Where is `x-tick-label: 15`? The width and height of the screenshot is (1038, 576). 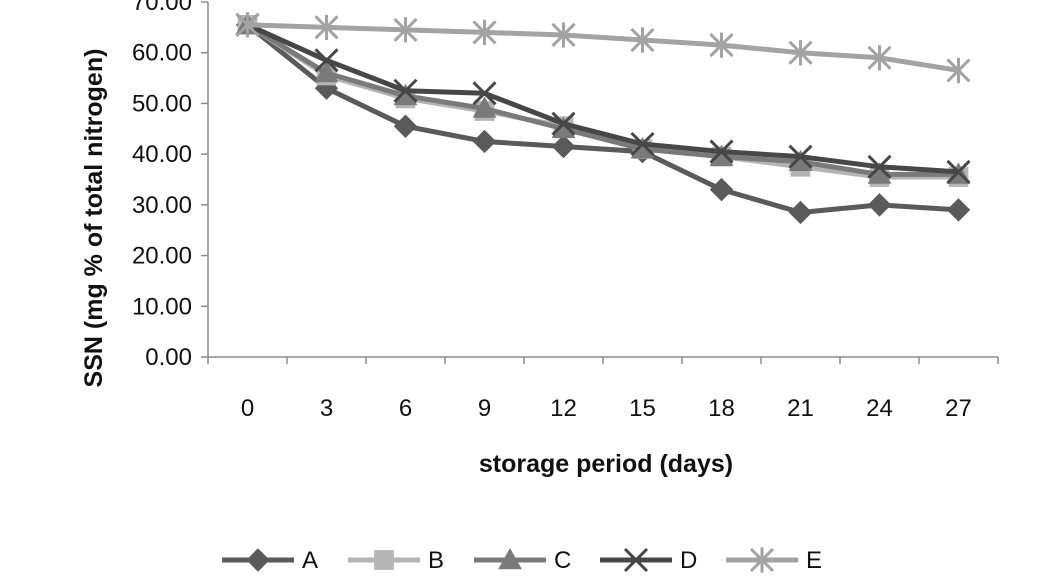 x-tick-label: 15 is located at coordinates (642, 408).